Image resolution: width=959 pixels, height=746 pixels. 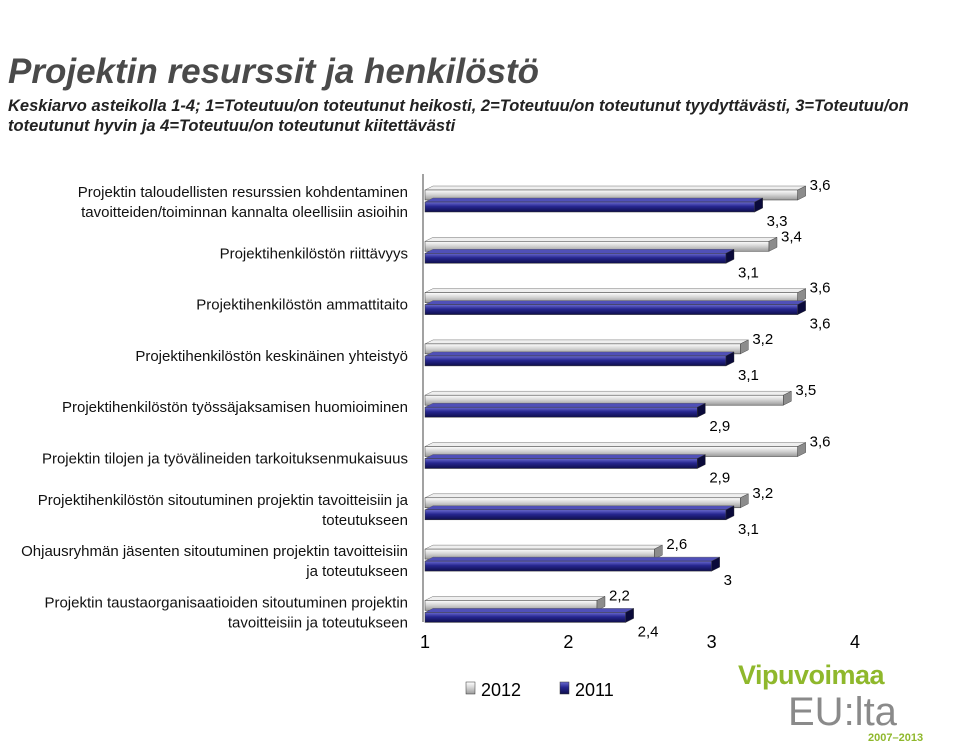 What do you see at coordinates (318, 622) in the screenshot?
I see `category-label: tavoitteisiin ja toteutukseen` at bounding box center [318, 622].